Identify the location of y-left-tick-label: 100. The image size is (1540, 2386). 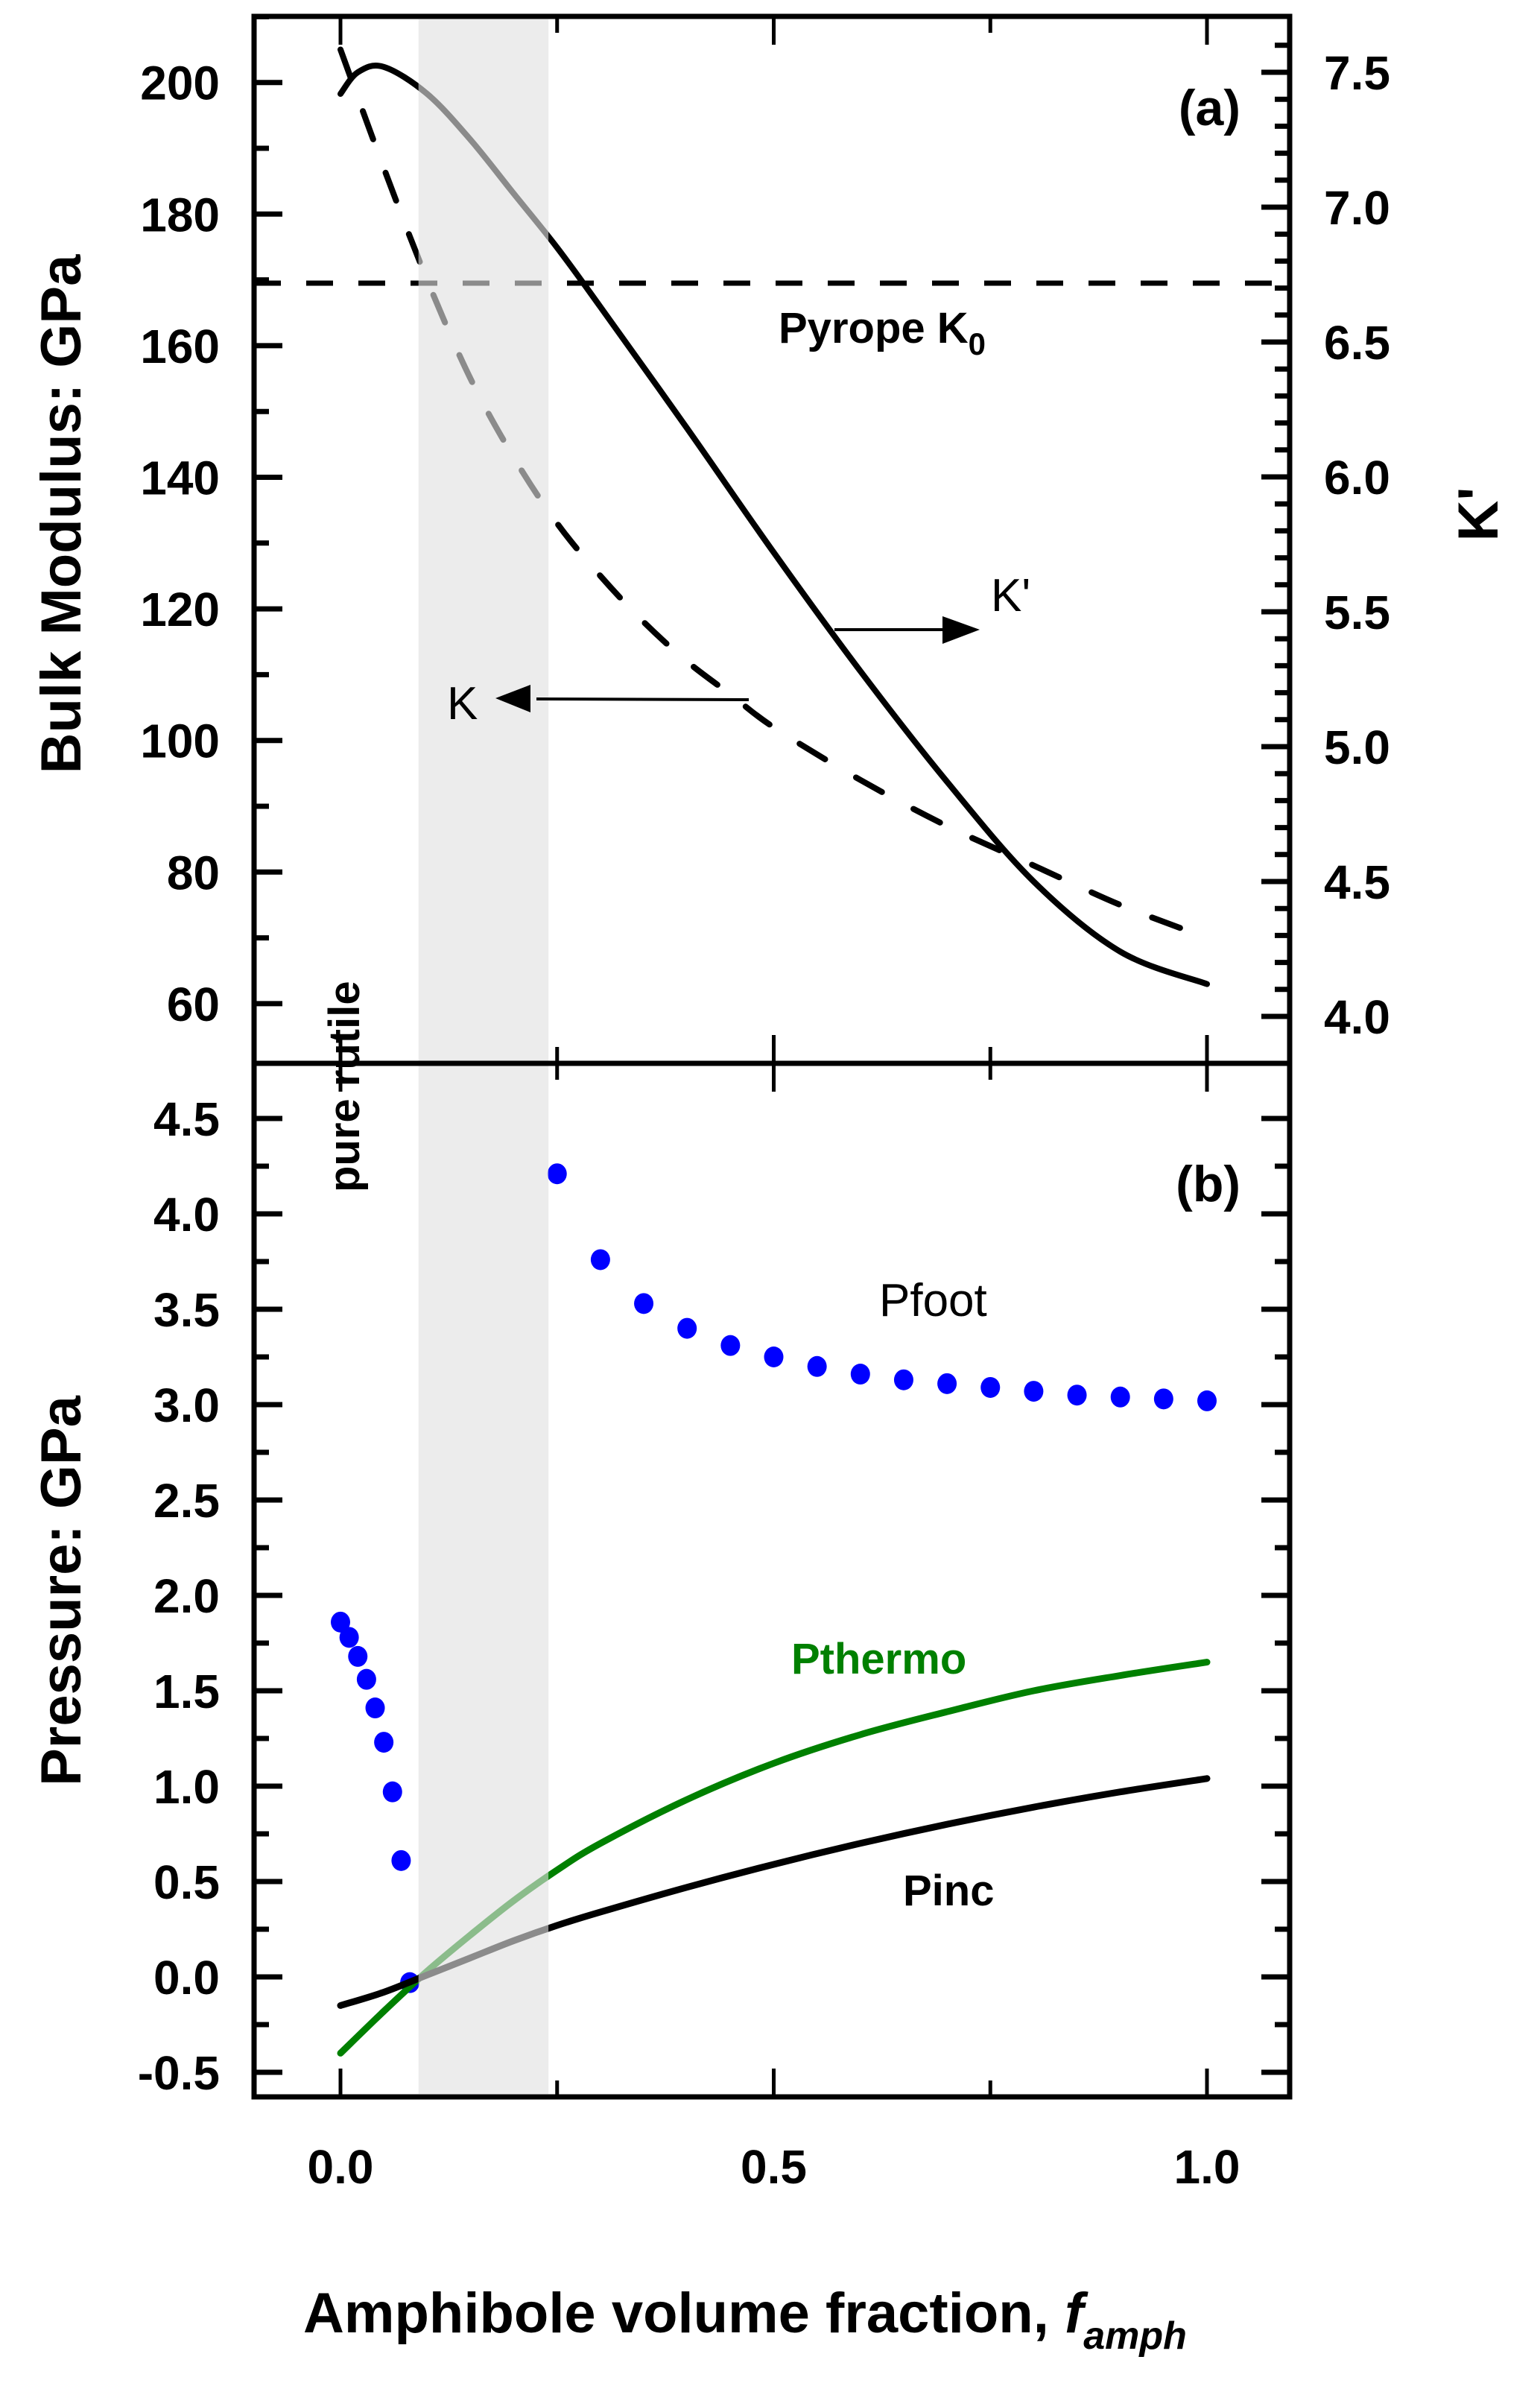
(180, 741).